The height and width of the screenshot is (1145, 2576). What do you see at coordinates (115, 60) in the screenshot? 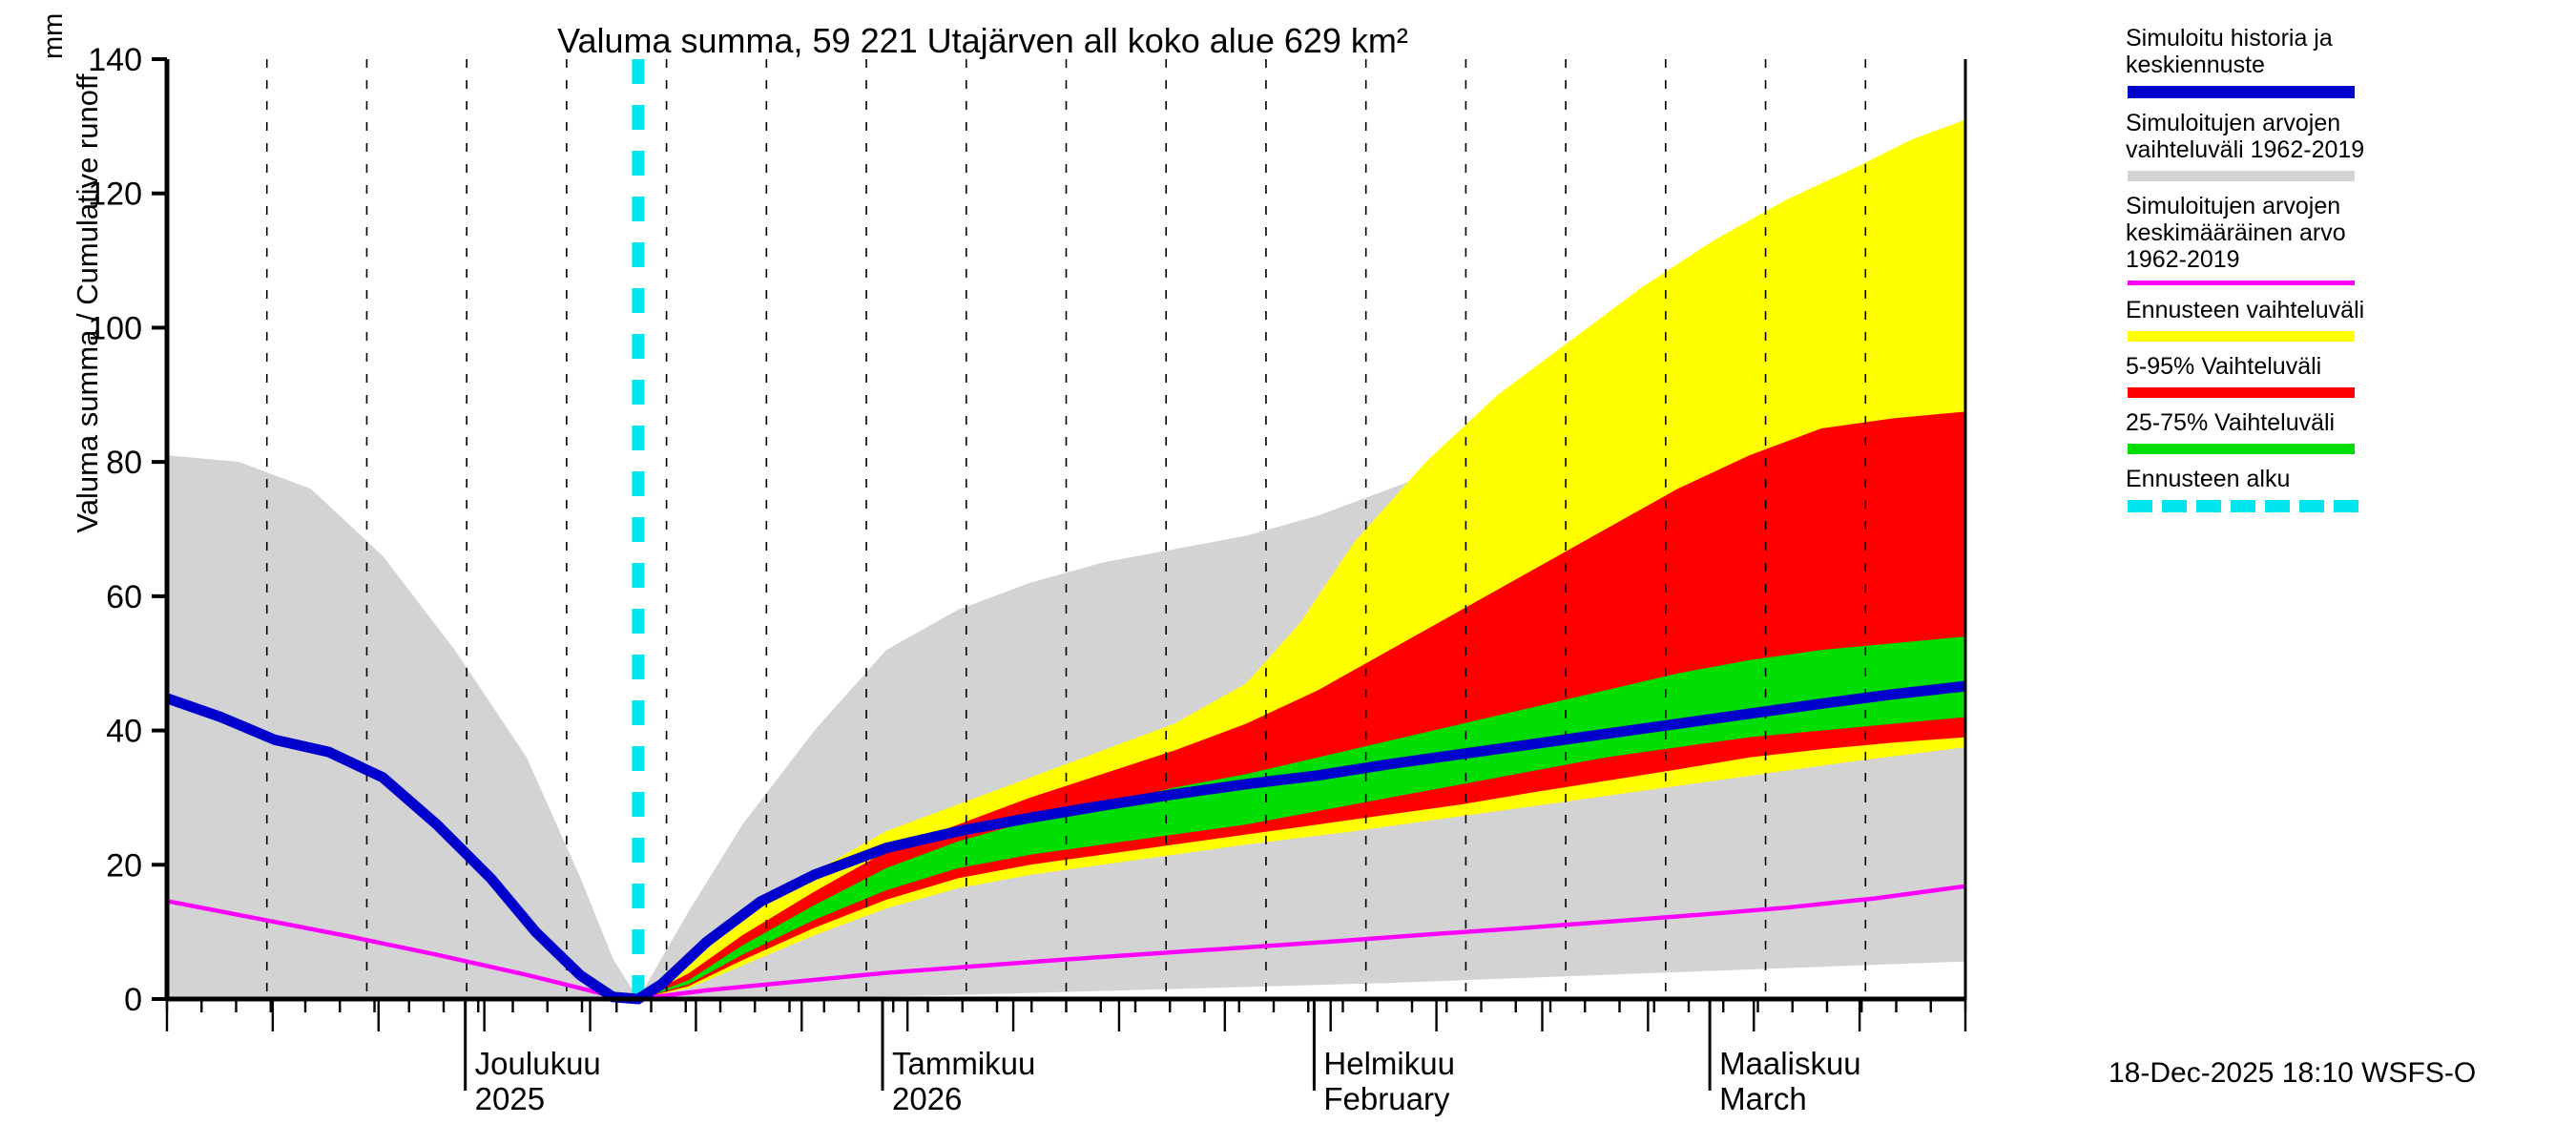
I see `y-tick-label: 140` at bounding box center [115, 60].